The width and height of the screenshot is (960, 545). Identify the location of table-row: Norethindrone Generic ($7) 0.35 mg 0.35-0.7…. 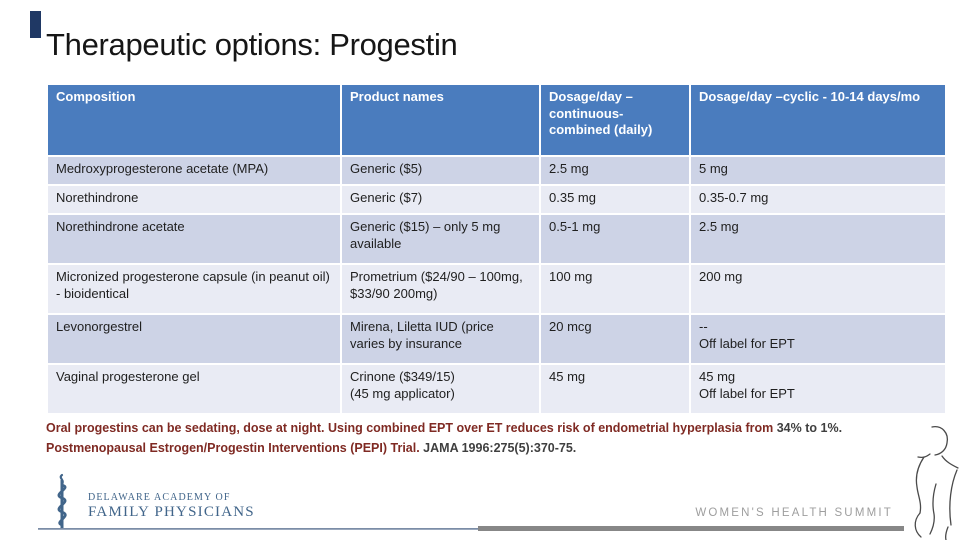
(496, 199).